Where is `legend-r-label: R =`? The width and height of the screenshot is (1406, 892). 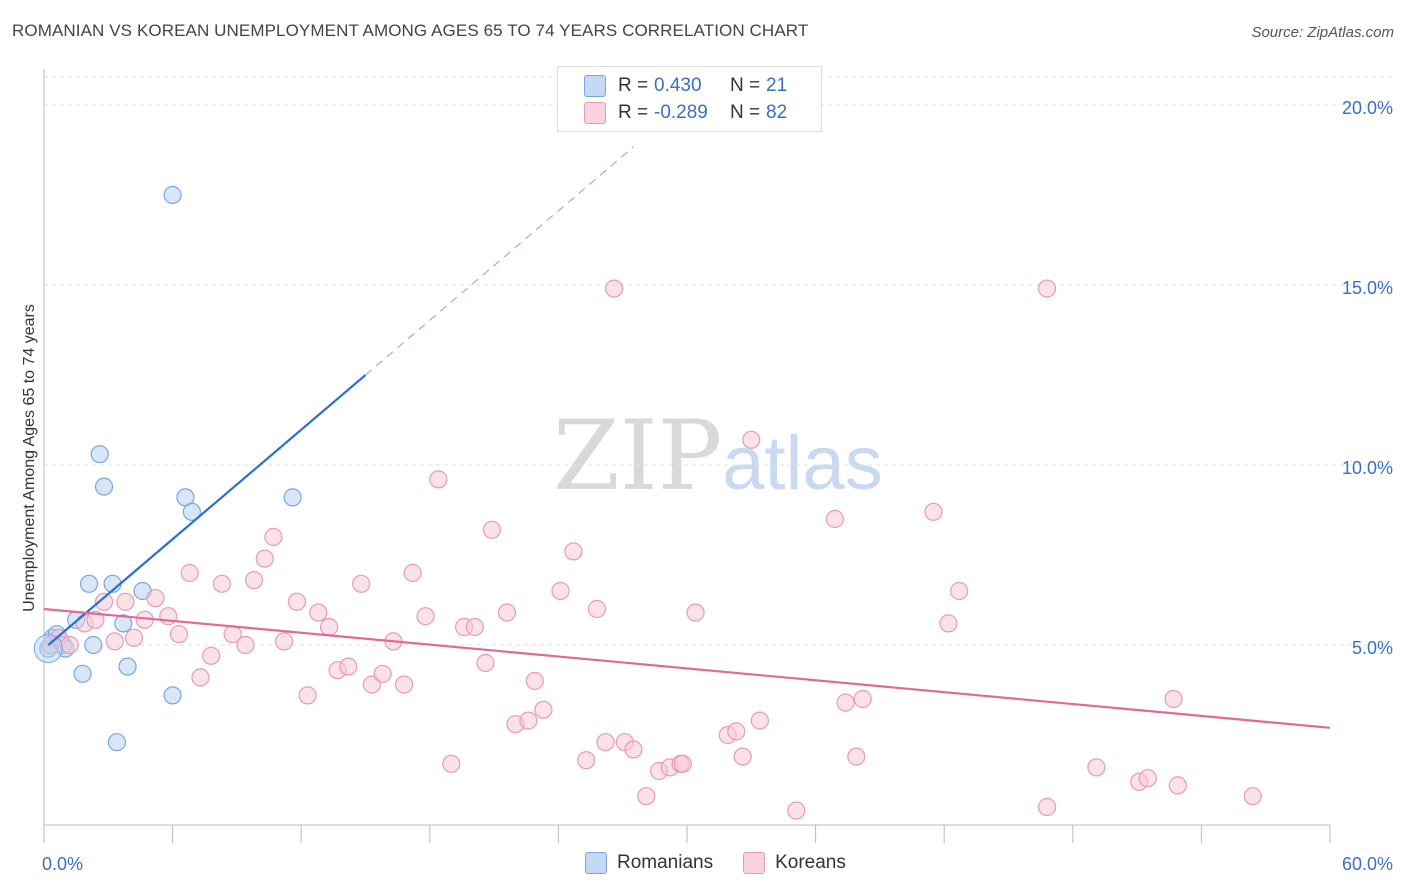
legend-r-label: R = is located at coordinates (633, 85).